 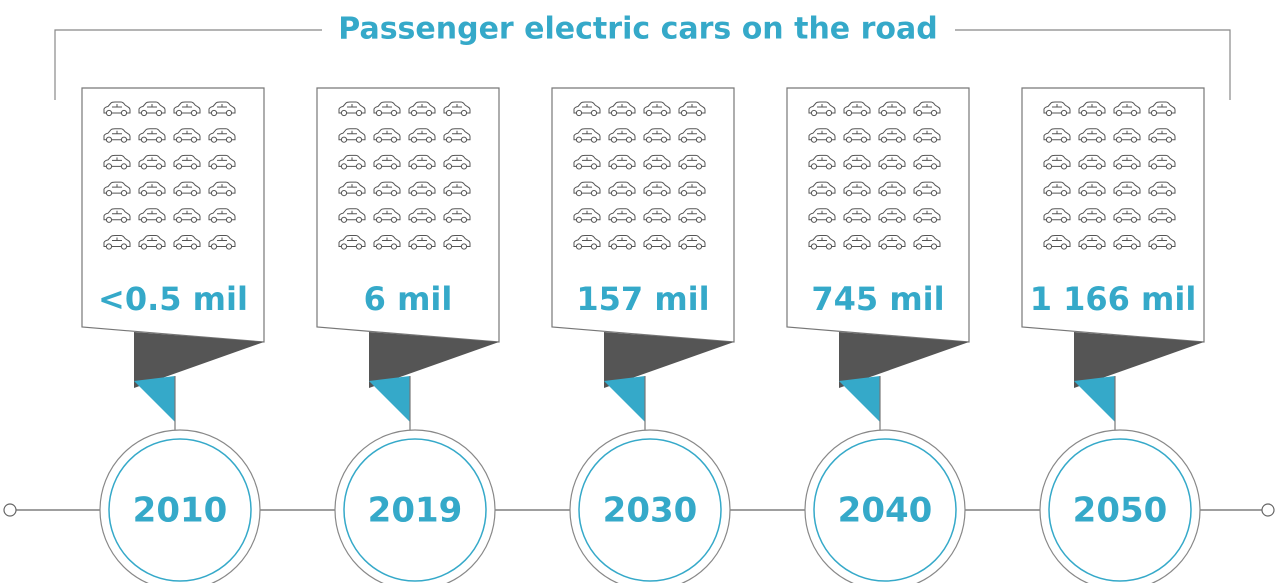 What do you see at coordinates (173, 299) in the screenshot?
I see `value-label: <0.5 mil` at bounding box center [173, 299].